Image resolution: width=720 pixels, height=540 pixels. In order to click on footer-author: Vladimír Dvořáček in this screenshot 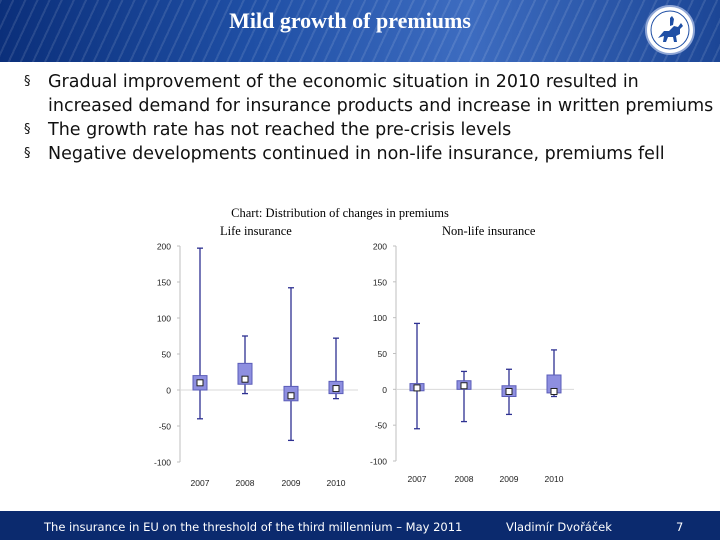, I will do `click(559, 527)`.